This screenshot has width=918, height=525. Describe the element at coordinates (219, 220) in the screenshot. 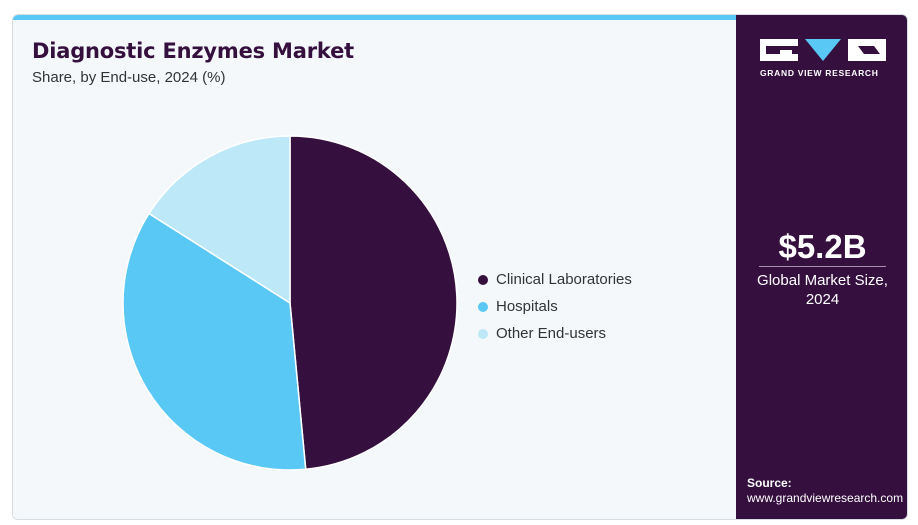

I see `pie-slice-other-end-users` at that location.